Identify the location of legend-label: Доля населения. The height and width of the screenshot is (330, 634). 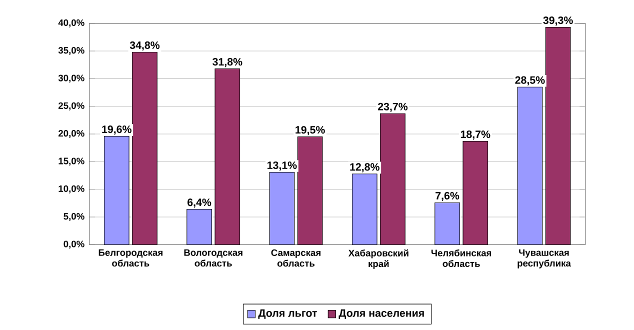
(381, 314).